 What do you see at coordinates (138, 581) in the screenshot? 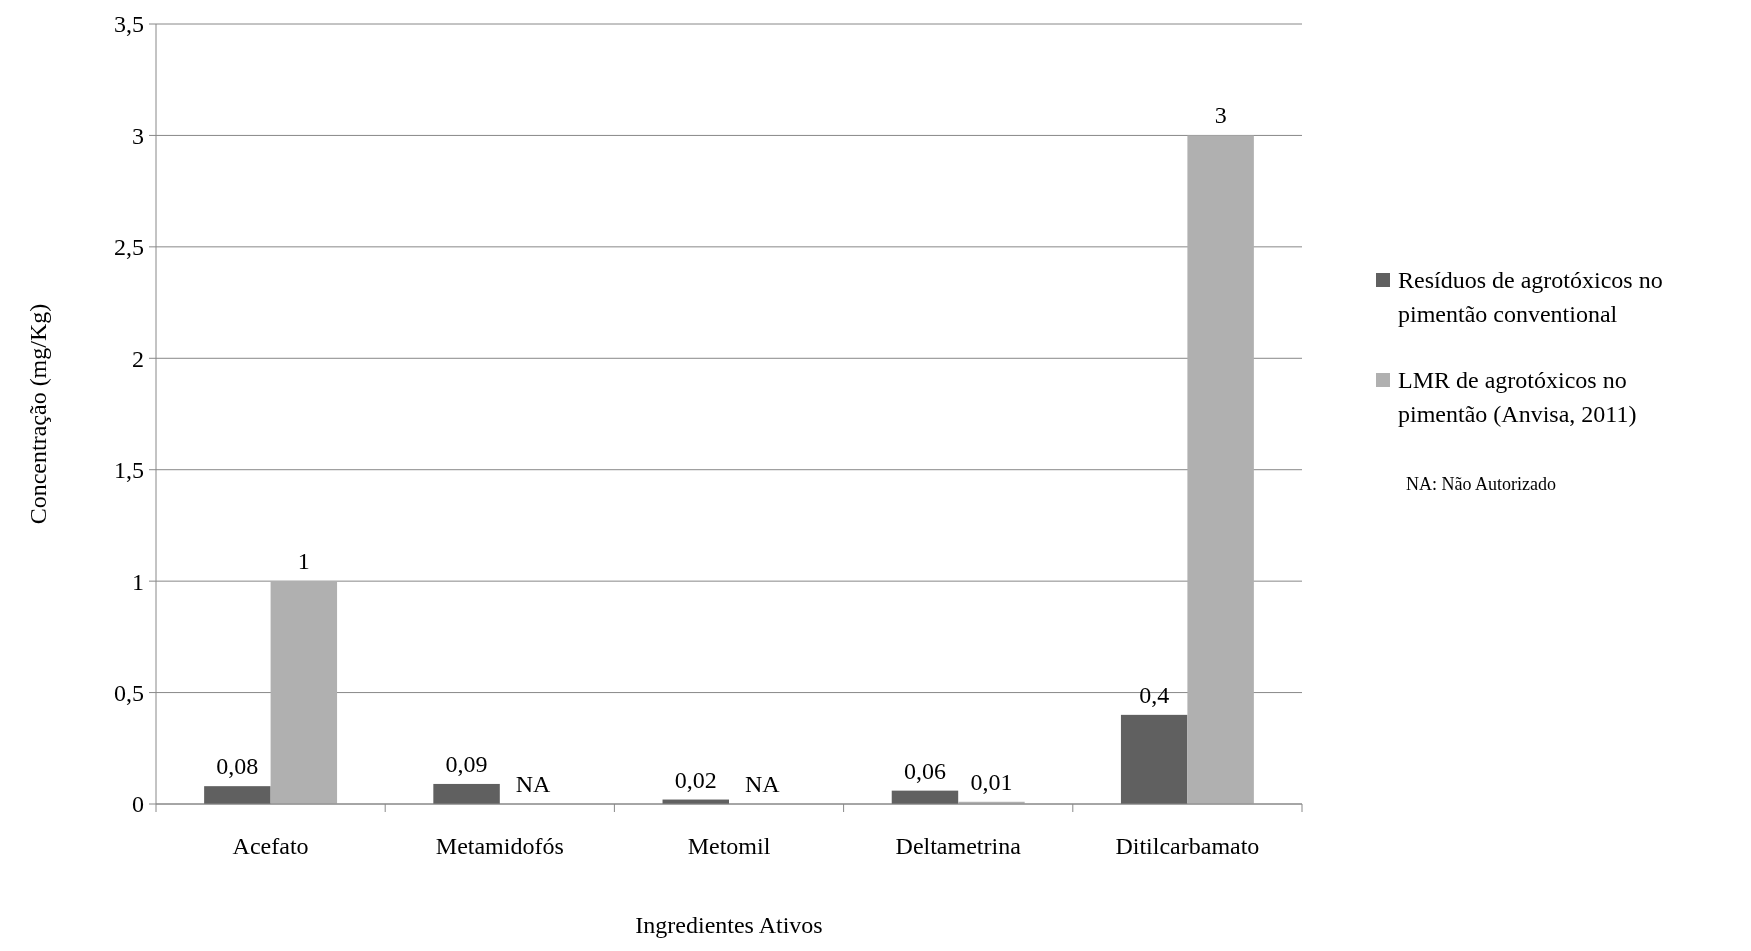
I see `y-tick-label: 1` at bounding box center [138, 581].